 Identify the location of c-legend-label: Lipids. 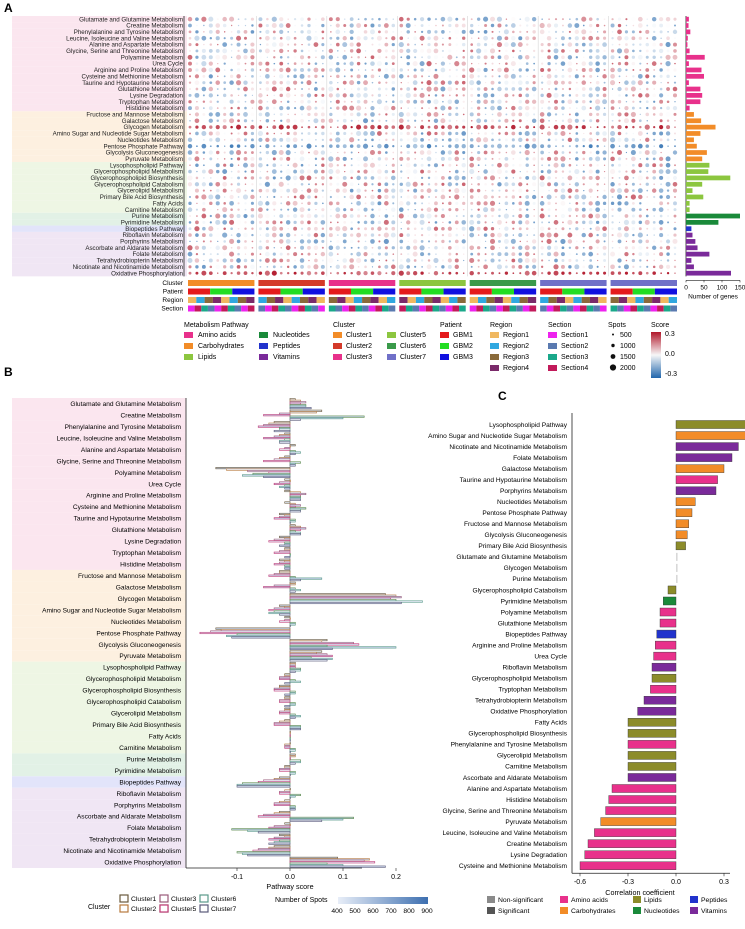
(653, 900).